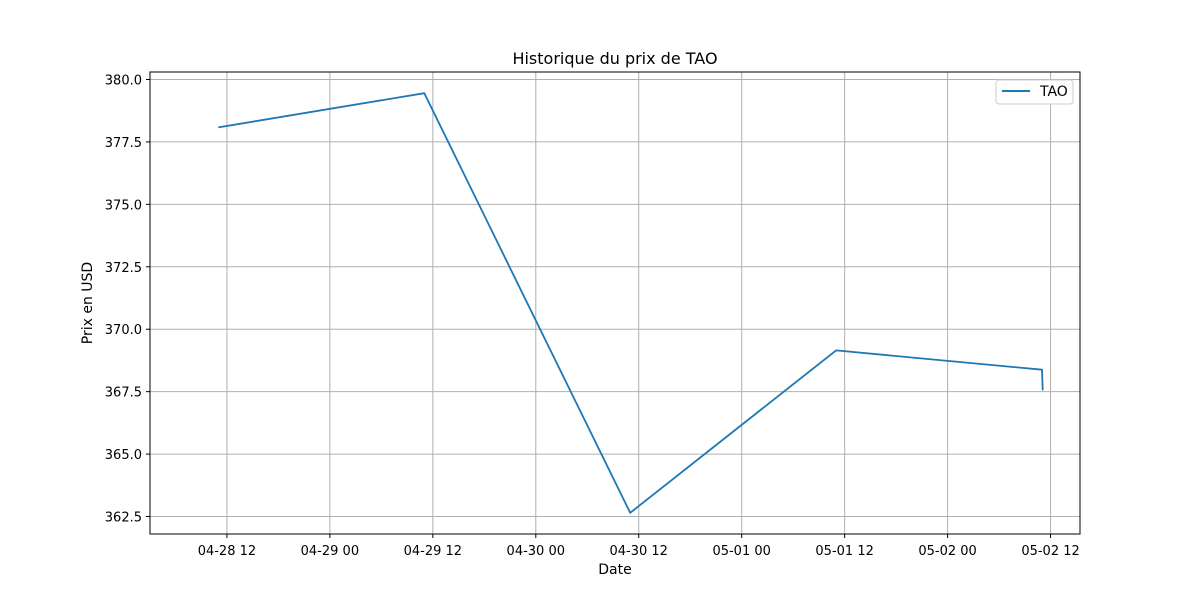 This screenshot has width=1200, height=604. Describe the element at coordinates (123, 80) in the screenshot. I see `y-tick-label: 380.0` at that location.